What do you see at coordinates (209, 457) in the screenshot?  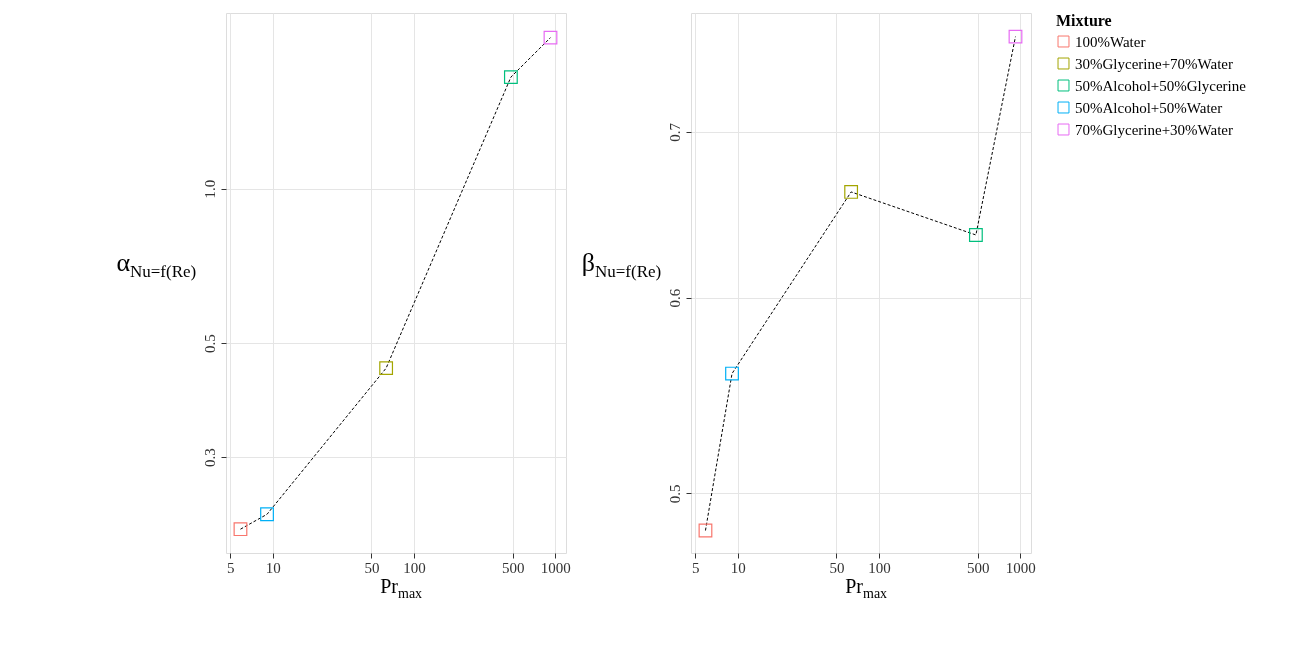 I see `y-tick-label: 0.3` at bounding box center [209, 457].